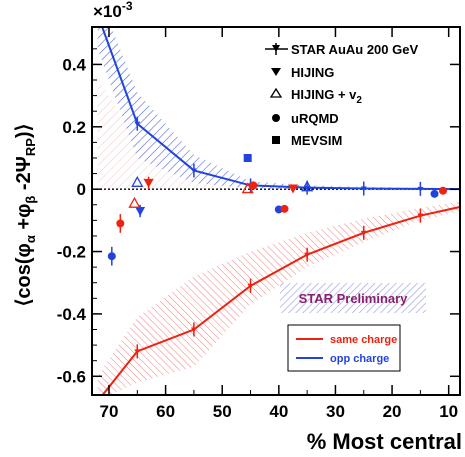  I want to click on y-tick-label: -0.6, so click(71, 376).